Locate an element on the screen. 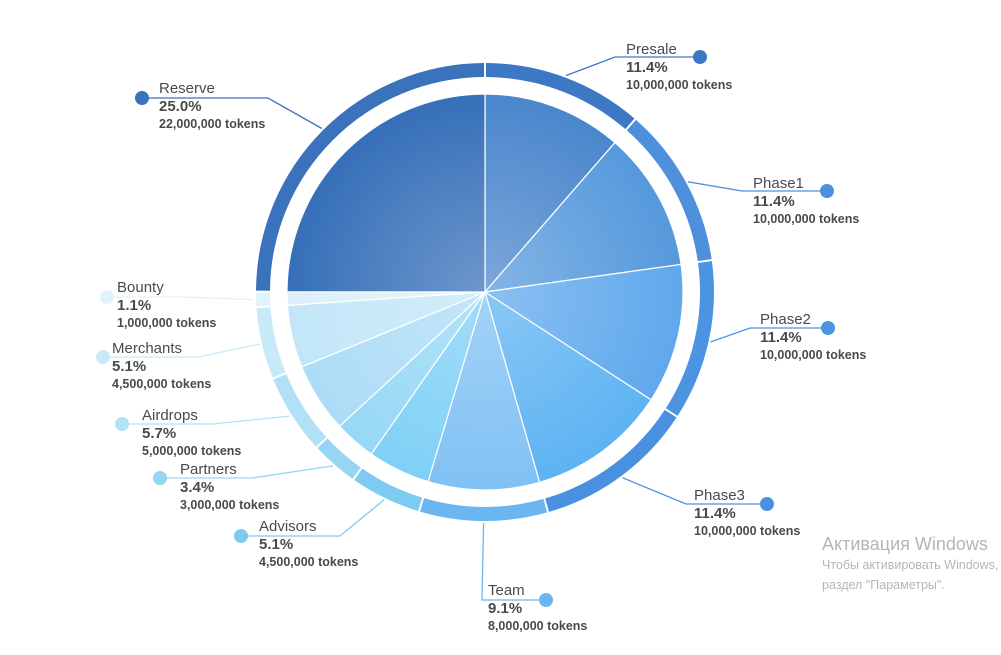 This screenshot has height=655, width=1001. label-name-presale: Presale is located at coordinates (651, 49).